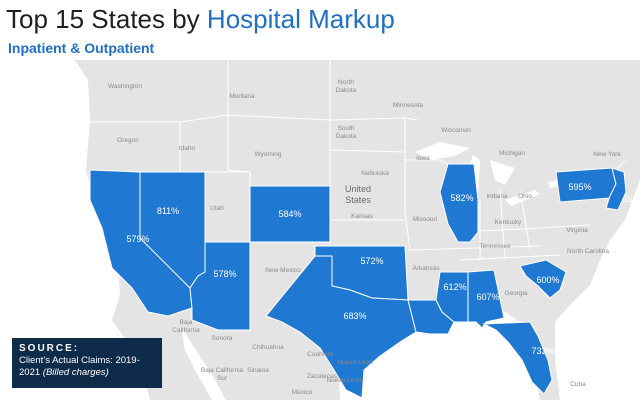  I want to click on label-cuba: Cuba, so click(578, 384).